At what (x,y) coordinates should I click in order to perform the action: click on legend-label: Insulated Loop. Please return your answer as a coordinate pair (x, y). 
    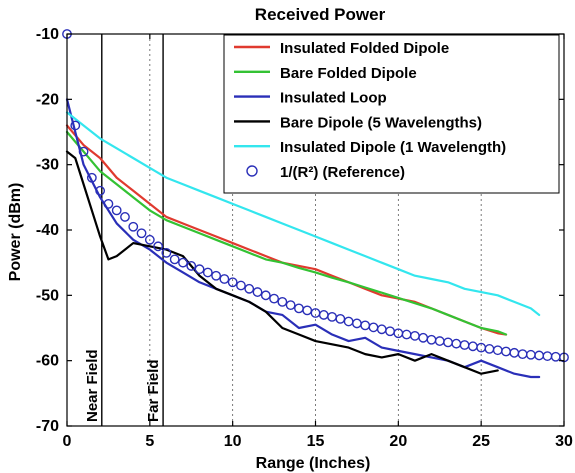
    Looking at the image, I should click on (333, 98).